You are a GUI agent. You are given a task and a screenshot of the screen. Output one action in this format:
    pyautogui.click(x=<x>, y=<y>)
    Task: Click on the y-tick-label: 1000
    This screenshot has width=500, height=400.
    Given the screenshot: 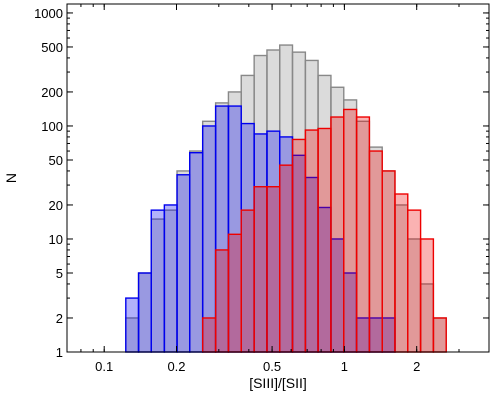 What is the action you would take?
    pyautogui.click(x=48, y=13)
    